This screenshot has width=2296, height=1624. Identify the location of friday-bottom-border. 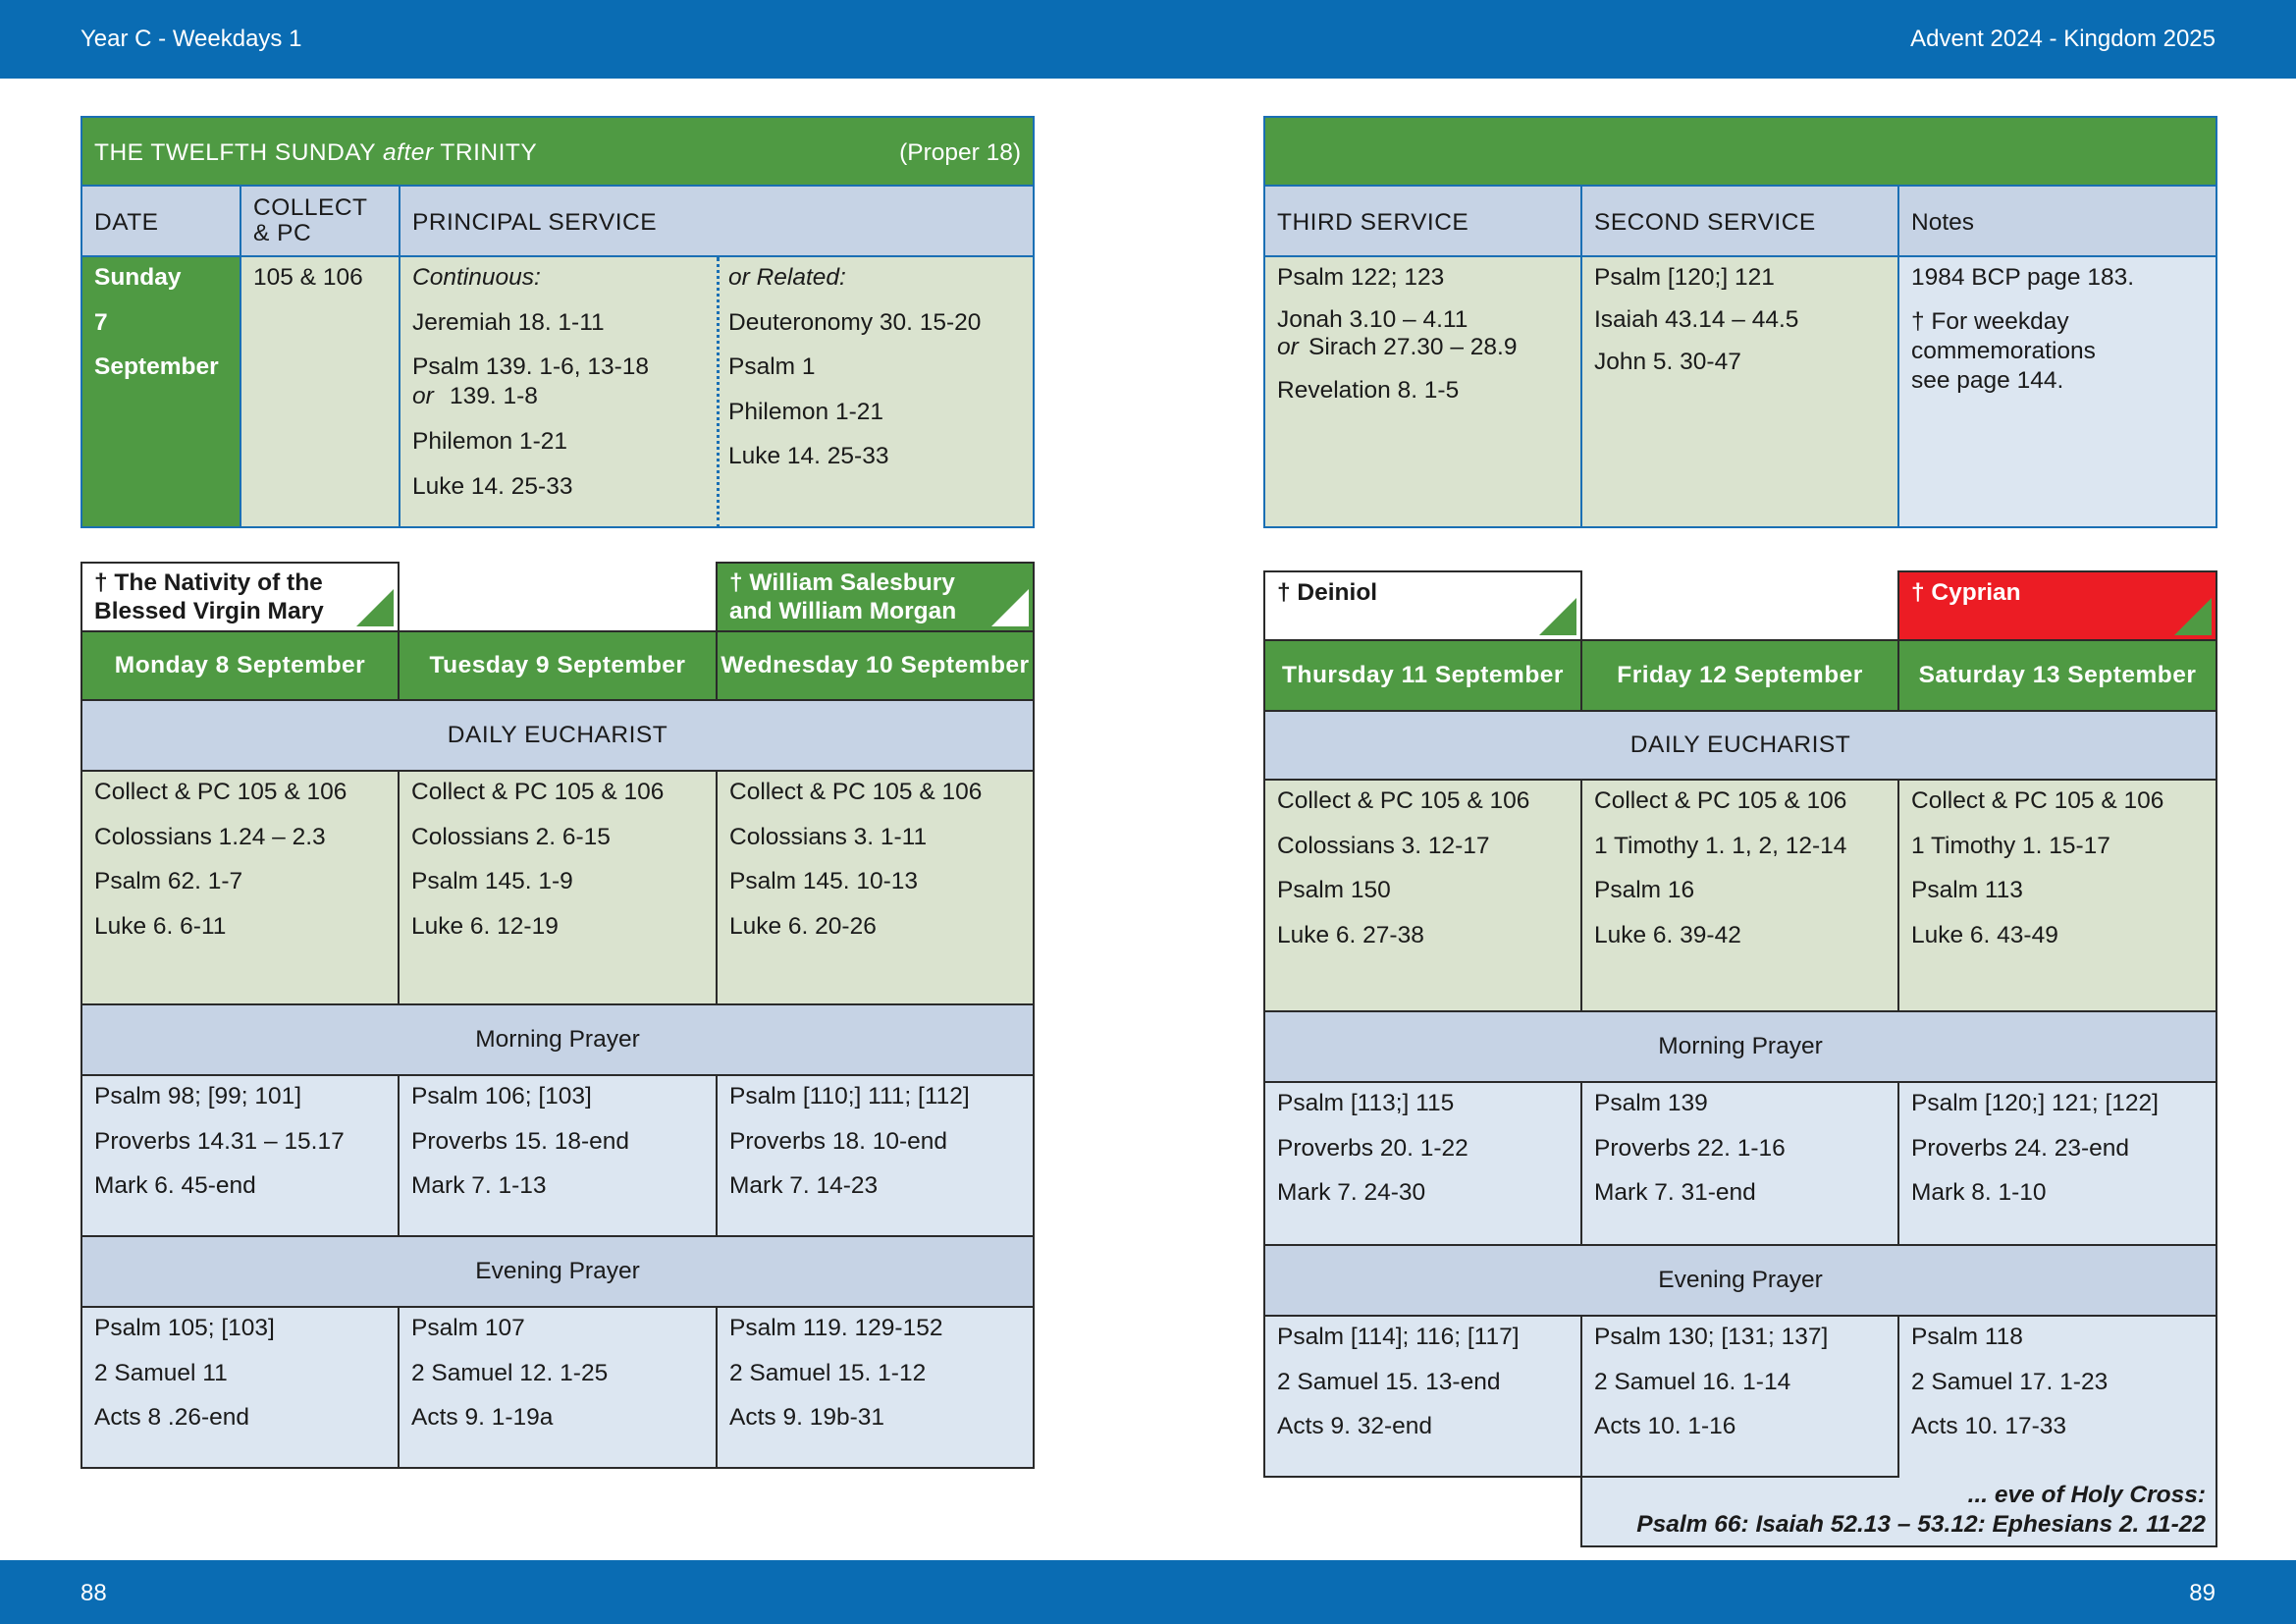
(1739, 1477).